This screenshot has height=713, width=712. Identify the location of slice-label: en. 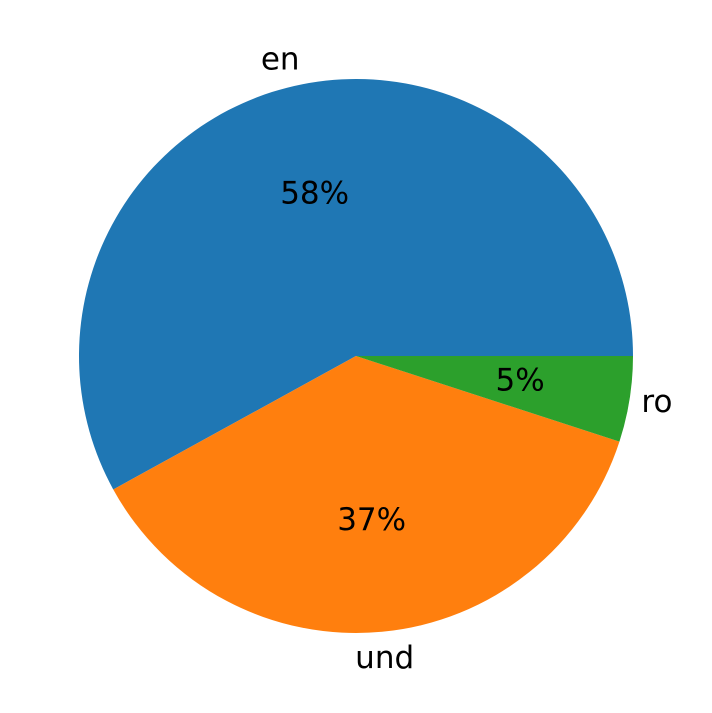
(280, 59).